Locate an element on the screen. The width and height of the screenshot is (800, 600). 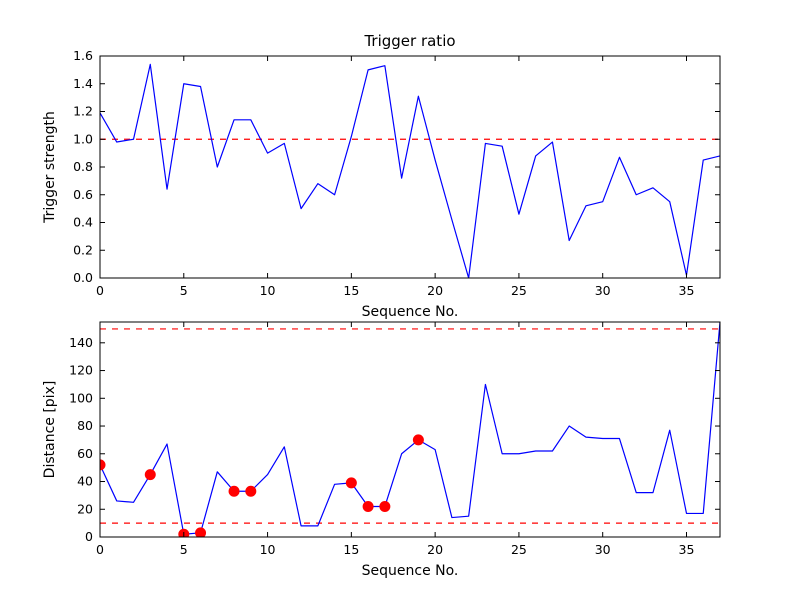
y-tick-label: 40 is located at coordinates (85, 481).